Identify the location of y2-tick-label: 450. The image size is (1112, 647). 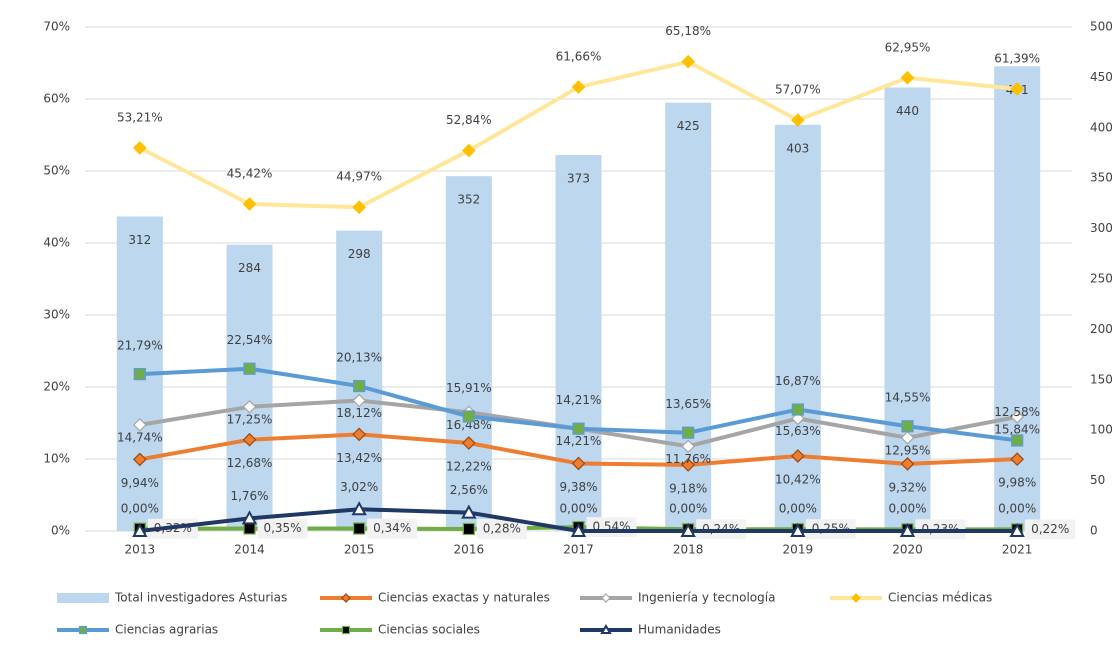
(1101, 77).